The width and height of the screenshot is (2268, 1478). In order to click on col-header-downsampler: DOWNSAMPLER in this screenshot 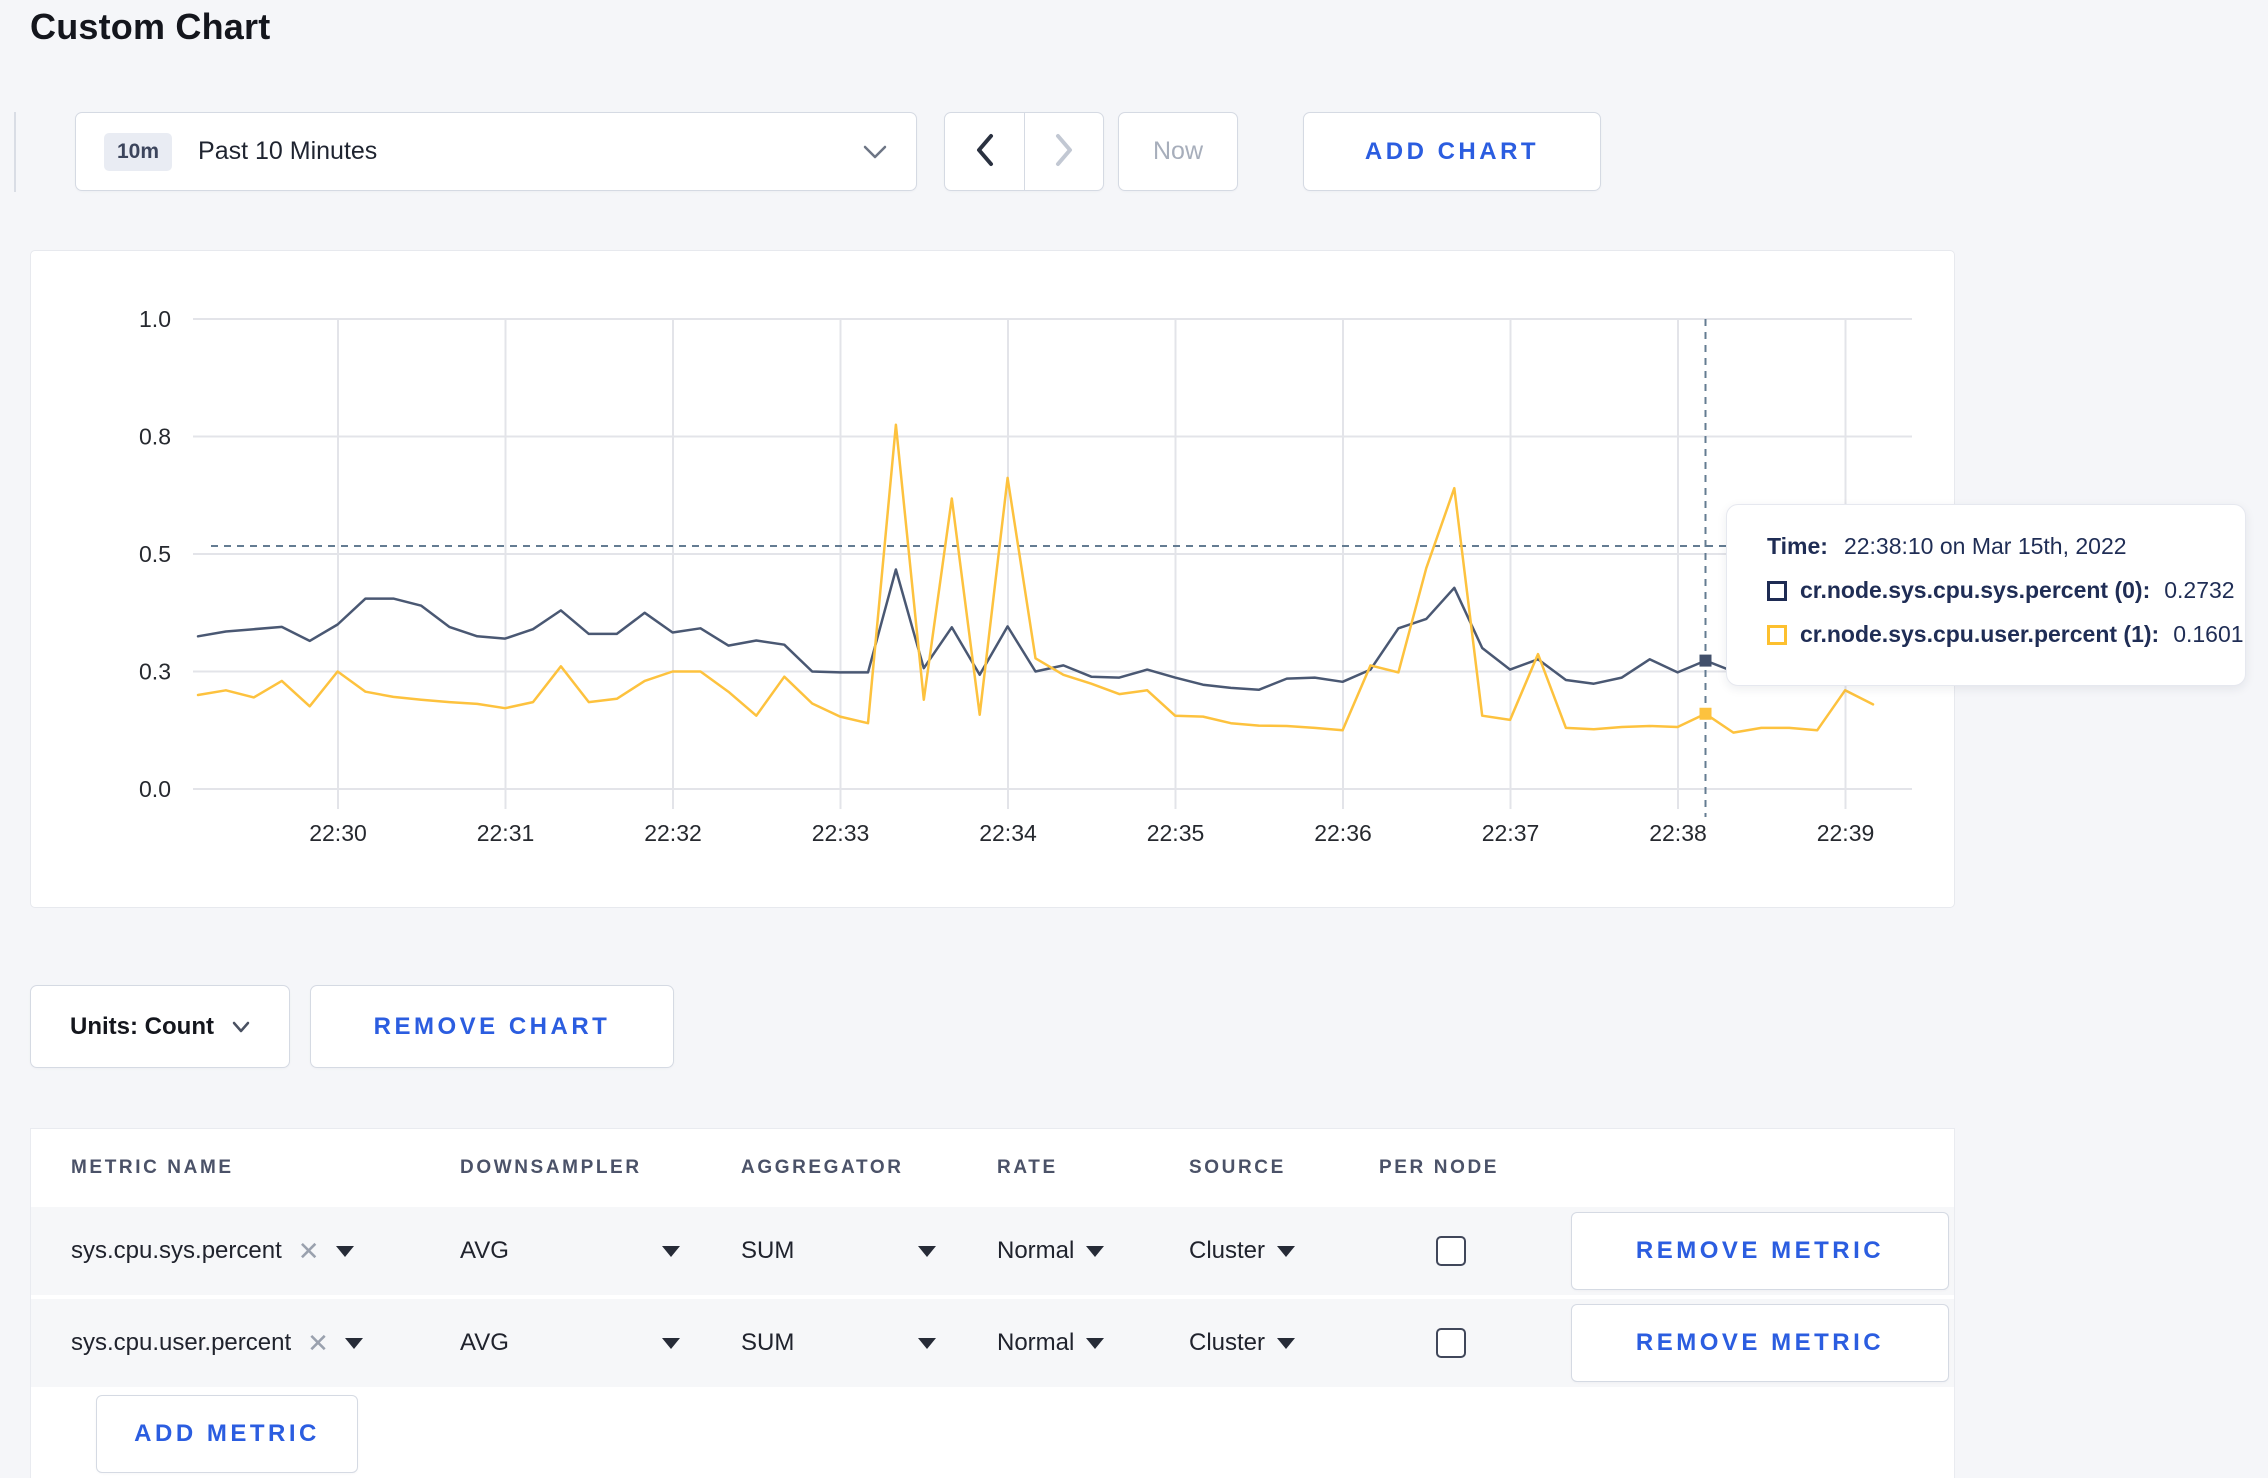, I will do `click(551, 1167)`.